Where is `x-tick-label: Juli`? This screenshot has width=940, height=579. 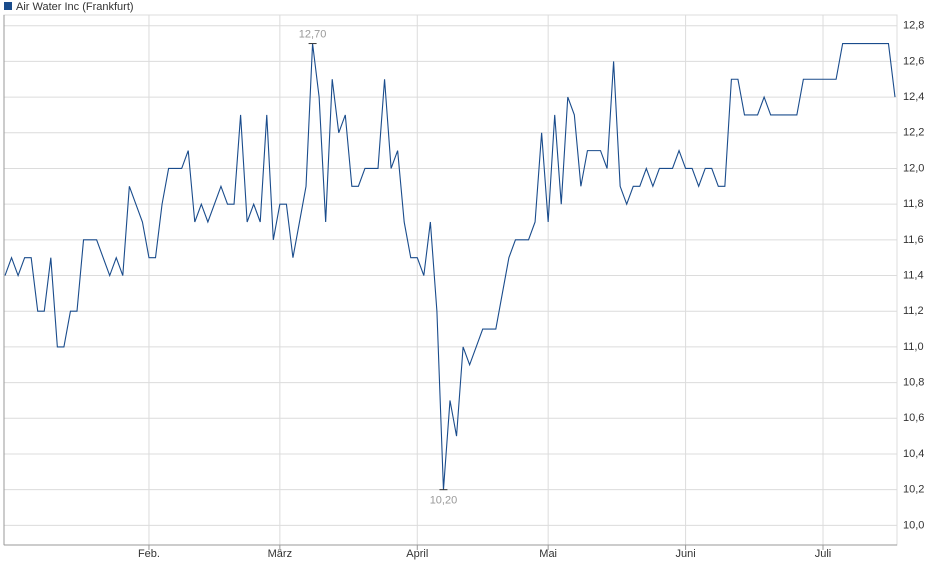
x-tick-label: Juli is located at coordinates (823, 554).